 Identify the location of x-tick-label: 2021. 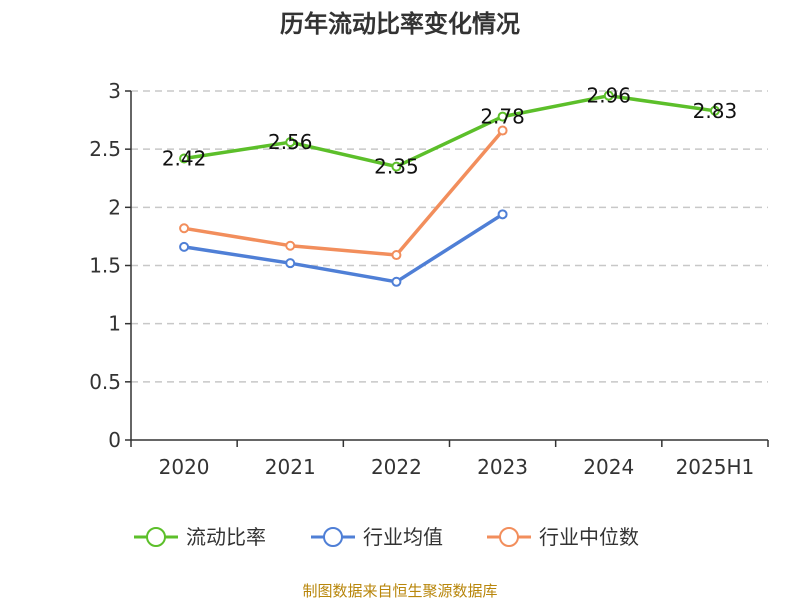
(290, 467).